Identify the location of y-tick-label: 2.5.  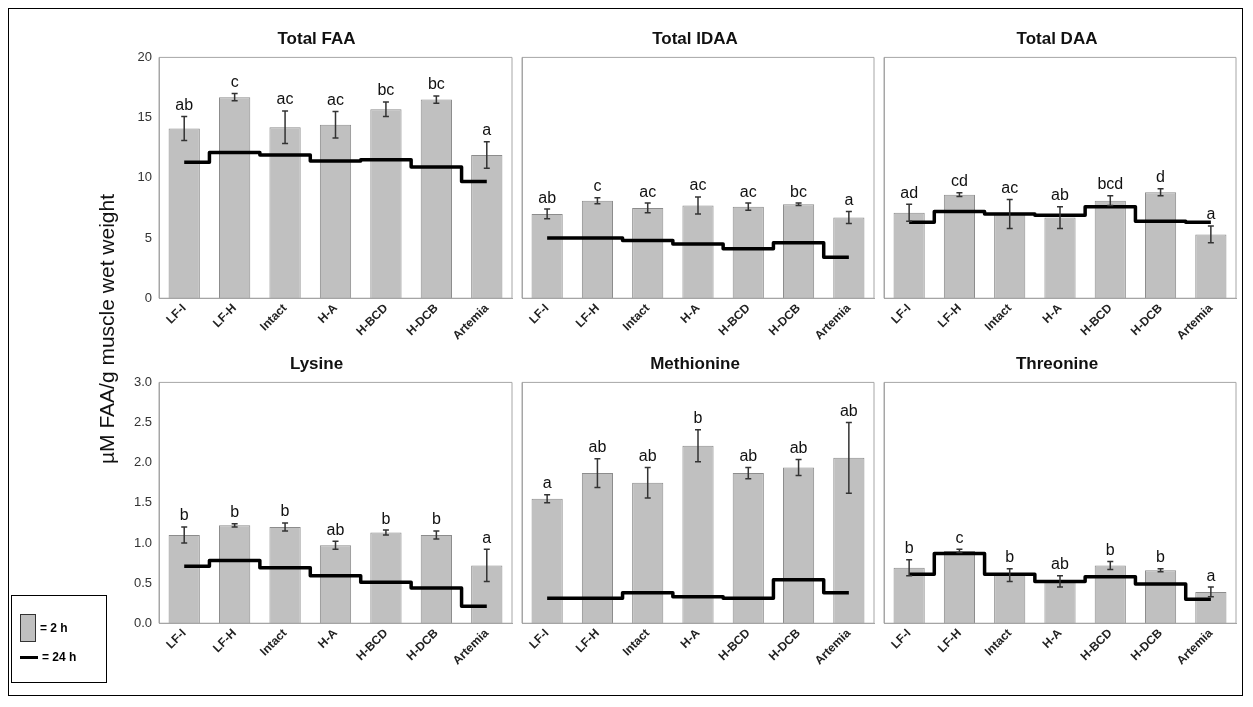
(142, 422).